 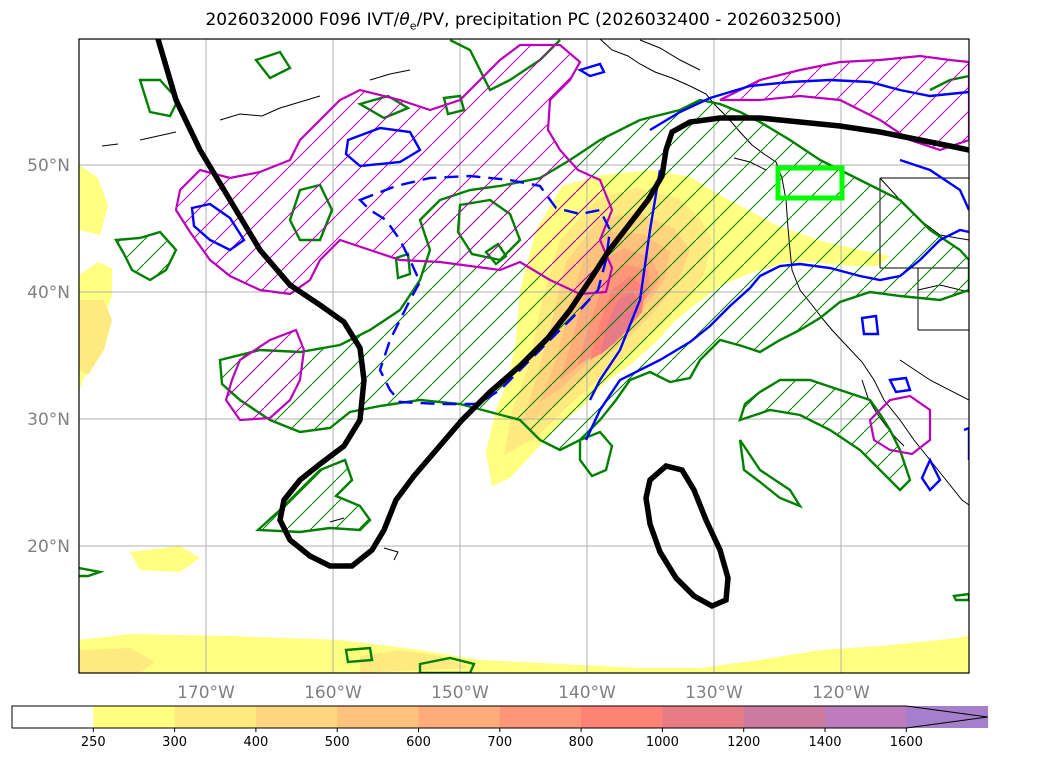 I want to click on lon-tick-label: 130°W, so click(x=714, y=693).